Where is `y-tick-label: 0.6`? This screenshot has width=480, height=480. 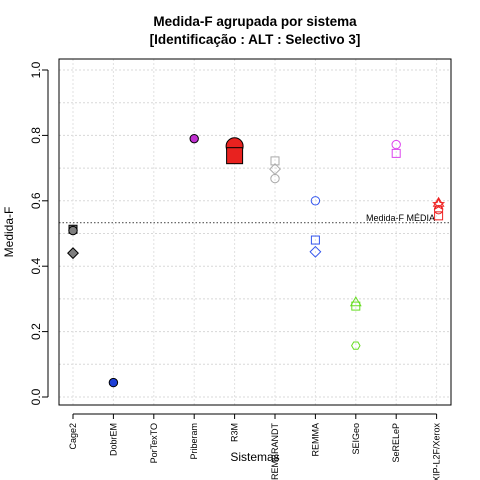 y-tick-label: 0.6 is located at coordinates (36, 200).